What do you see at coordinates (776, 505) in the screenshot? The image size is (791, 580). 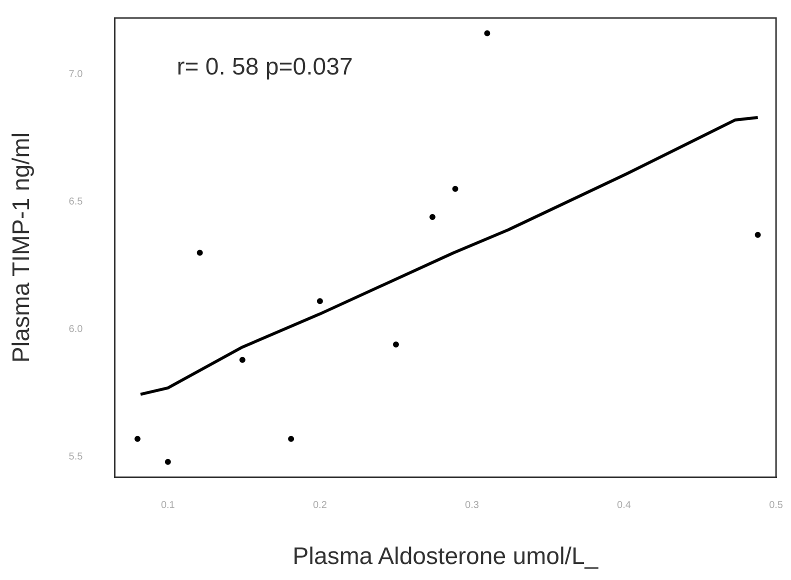 I see `x-tick-label: 0.5` at bounding box center [776, 505].